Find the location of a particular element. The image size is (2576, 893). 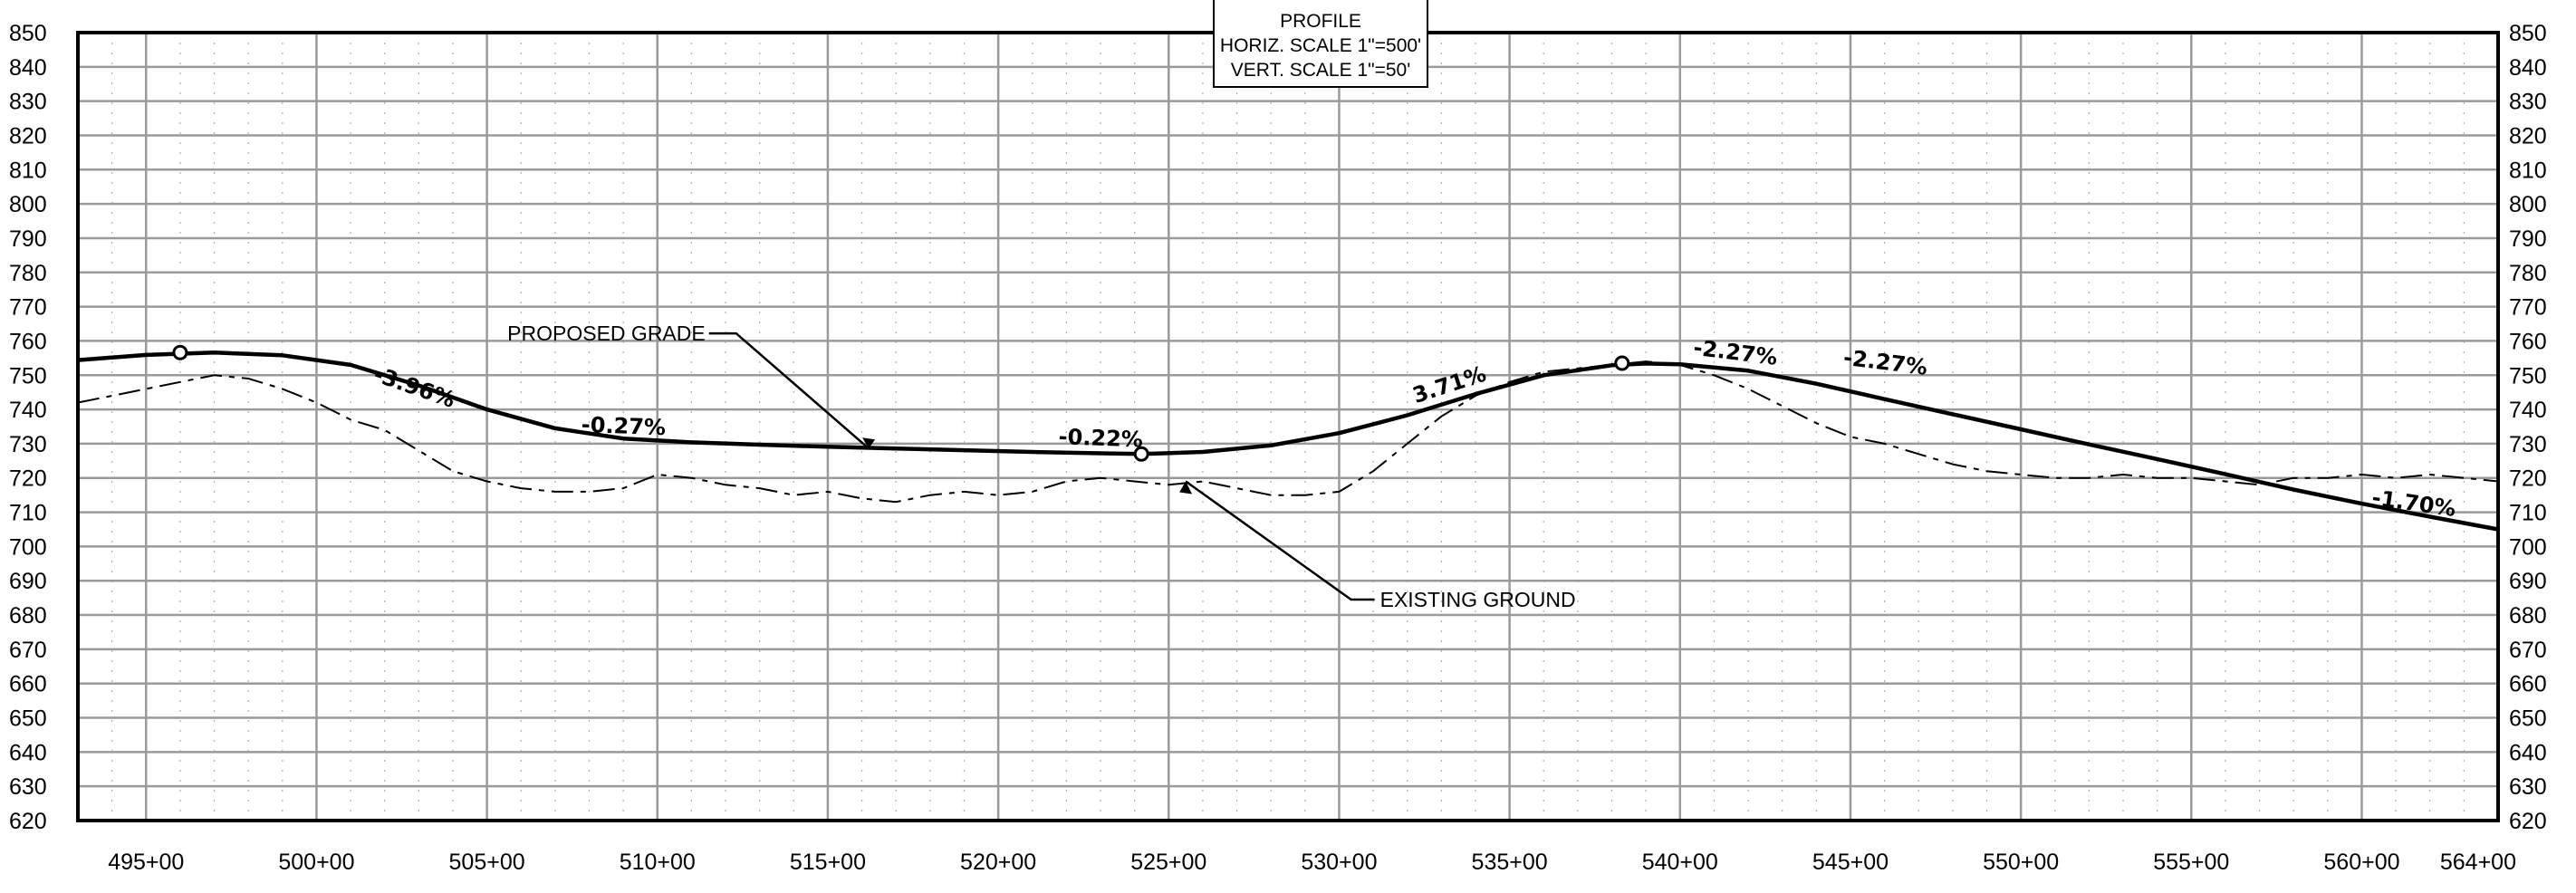

y-tick-label-right: 670 is located at coordinates (2528, 650).